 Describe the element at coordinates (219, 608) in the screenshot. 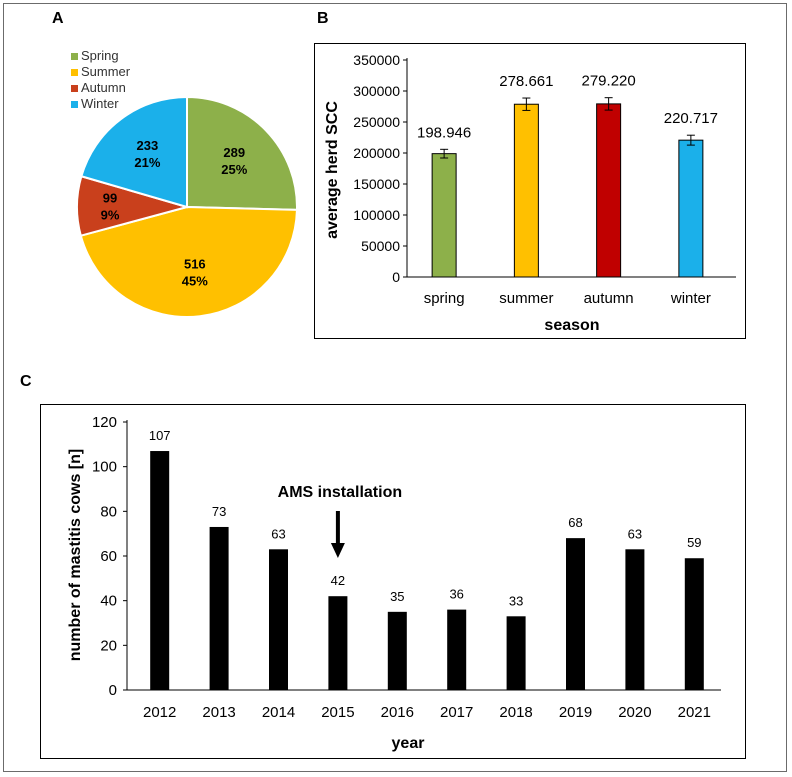

I see `chart-c-bar-2013` at that location.